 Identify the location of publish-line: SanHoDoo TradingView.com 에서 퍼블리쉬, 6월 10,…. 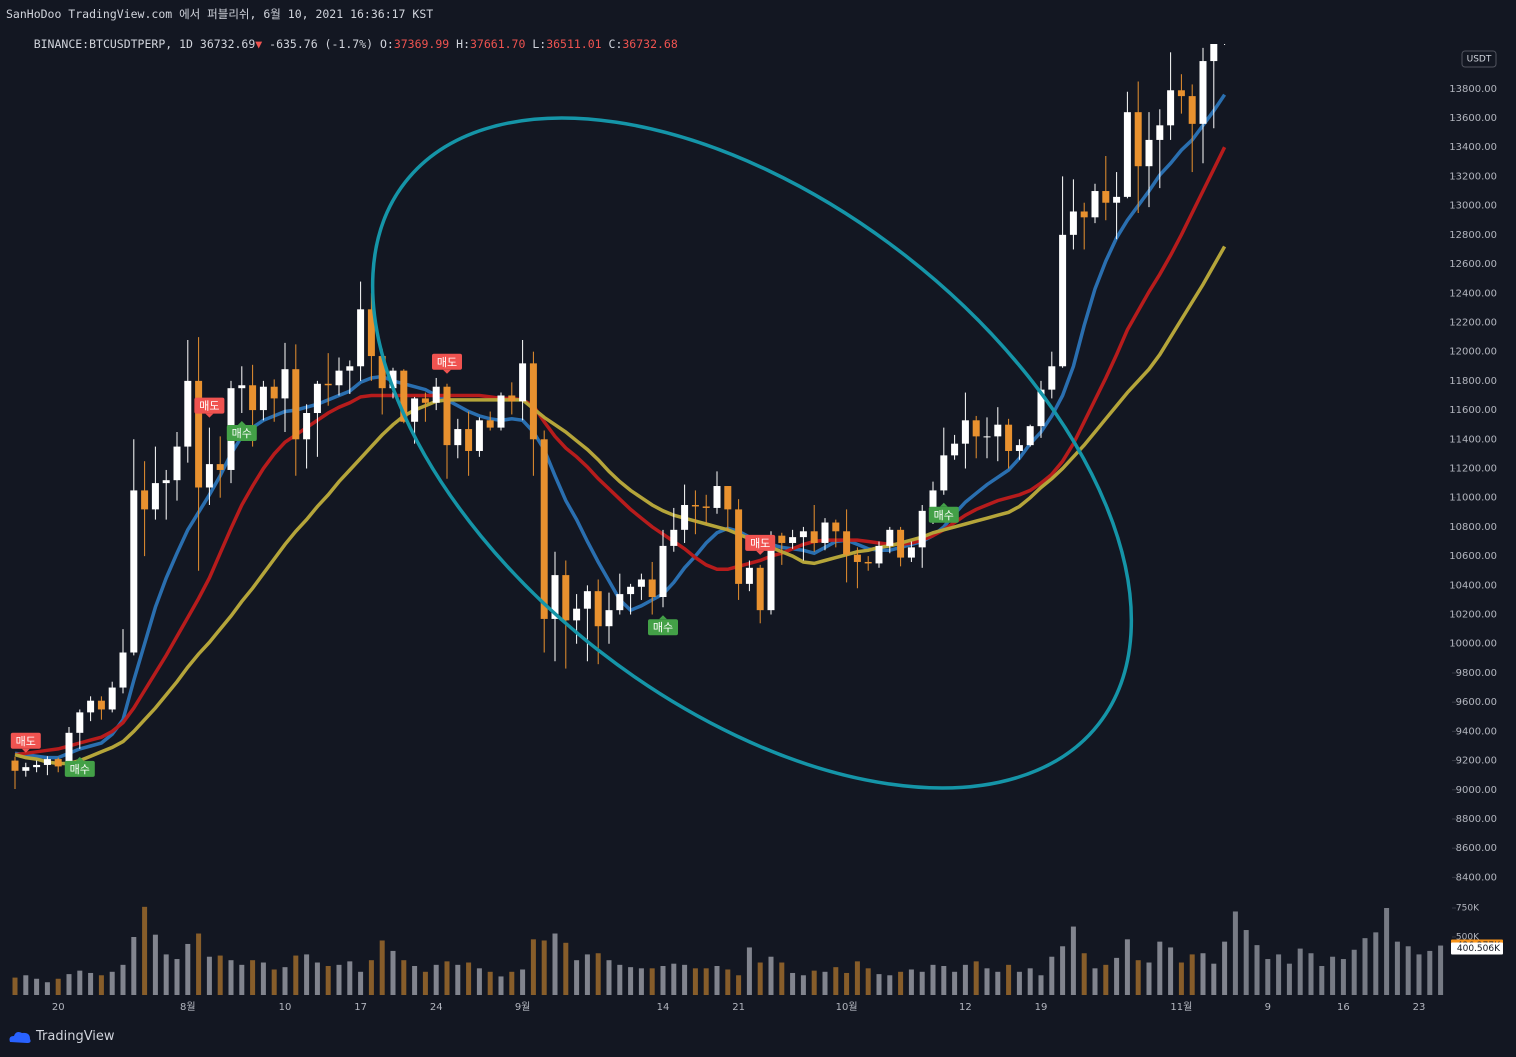
(220, 14).